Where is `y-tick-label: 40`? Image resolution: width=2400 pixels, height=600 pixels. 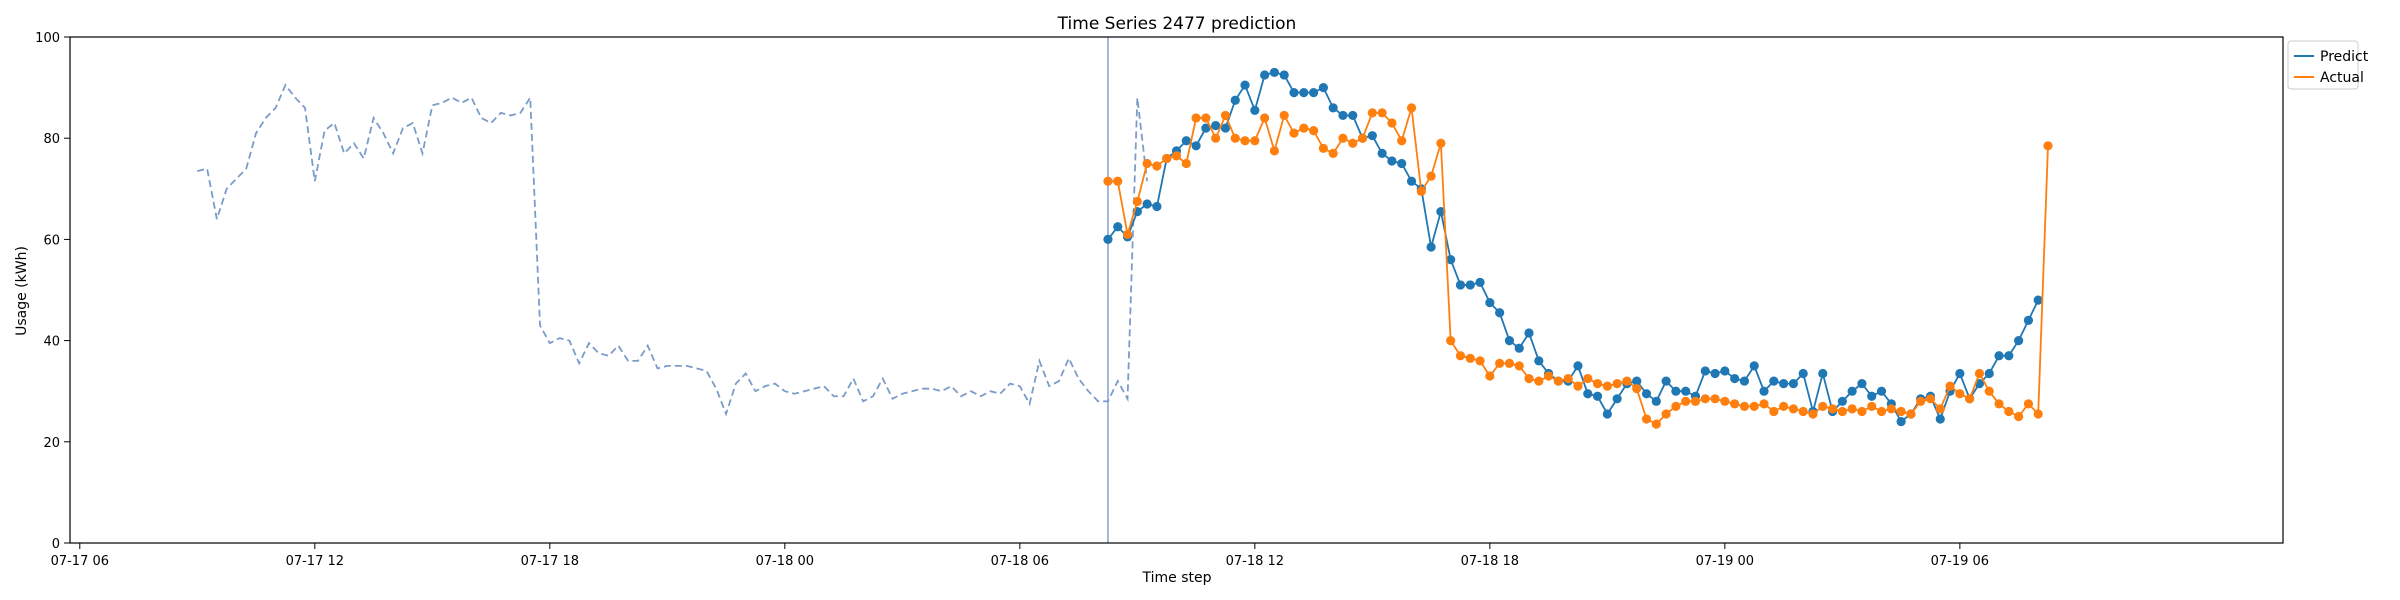
y-tick-label: 40 is located at coordinates (51, 342).